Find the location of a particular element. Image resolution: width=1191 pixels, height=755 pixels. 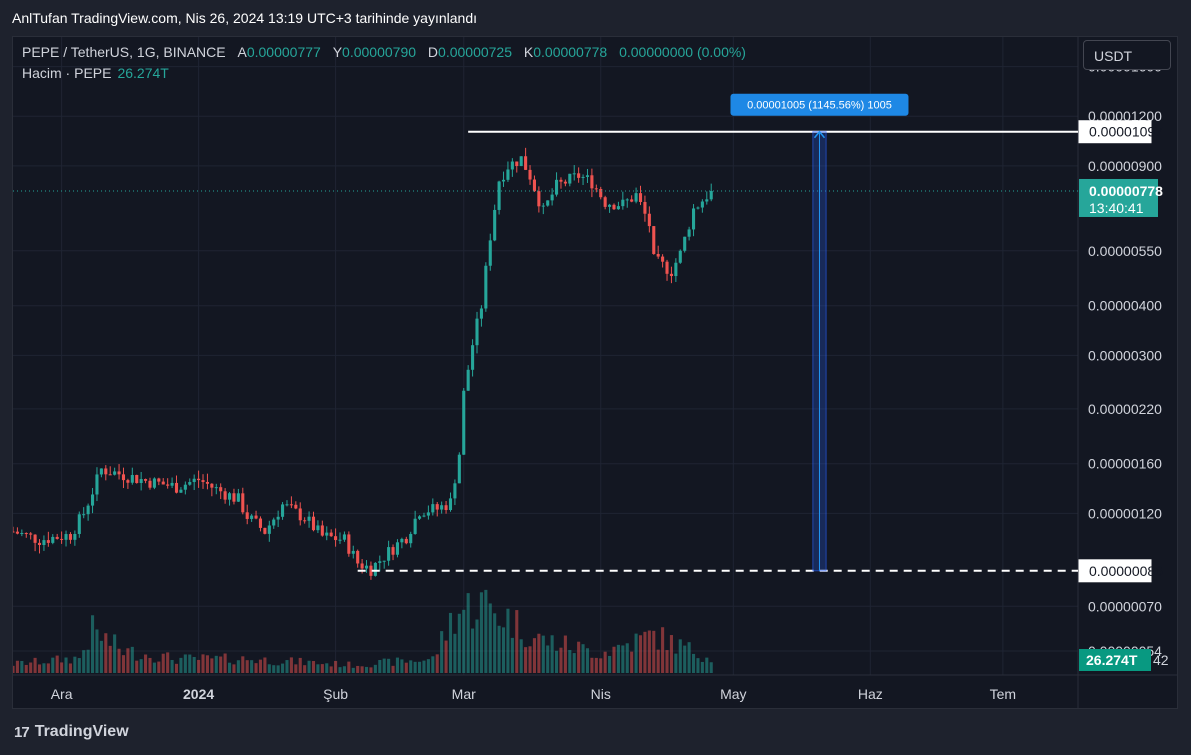

countdown-label: 13:40:41 is located at coordinates (1116, 208).